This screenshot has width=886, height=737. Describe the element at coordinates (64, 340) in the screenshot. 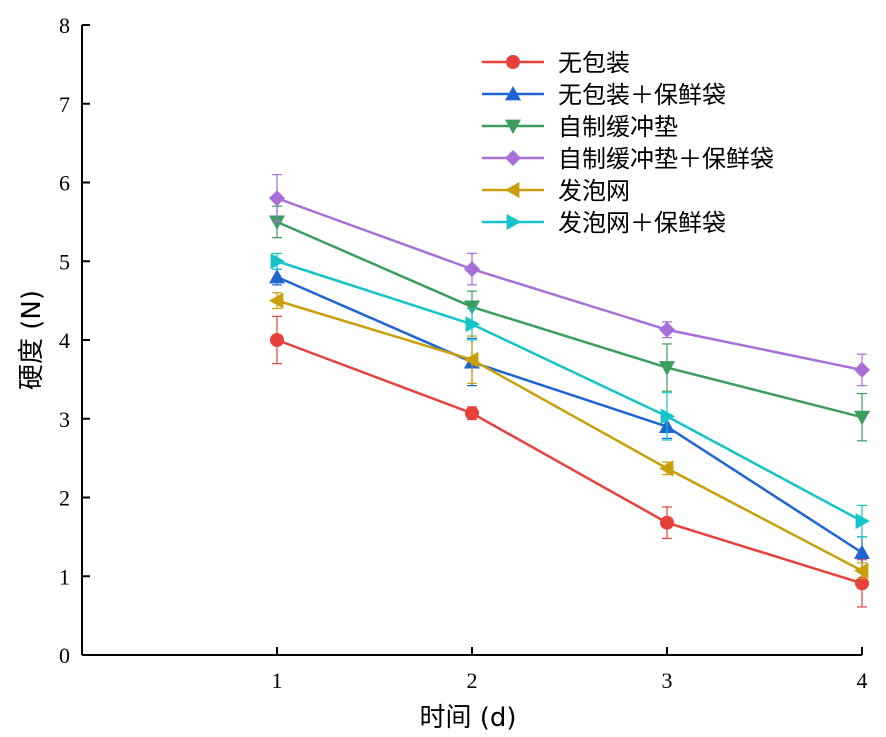

I see `y-tick-label: 4` at that location.